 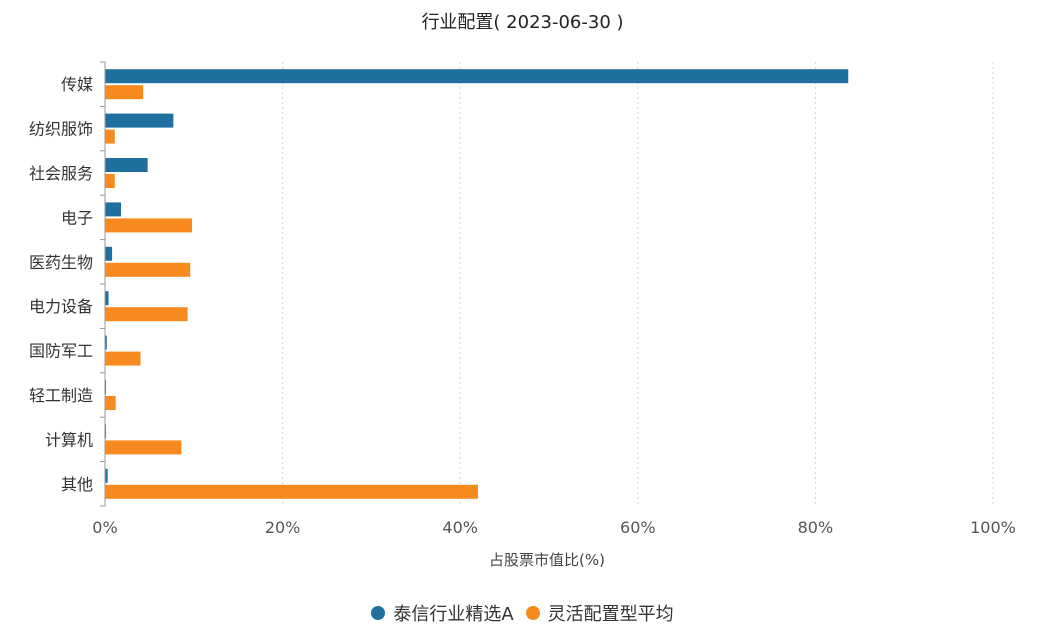 What do you see at coordinates (522, 22) in the screenshot?
I see `chart-title: 行业配置( 2023-06-30 )` at bounding box center [522, 22].